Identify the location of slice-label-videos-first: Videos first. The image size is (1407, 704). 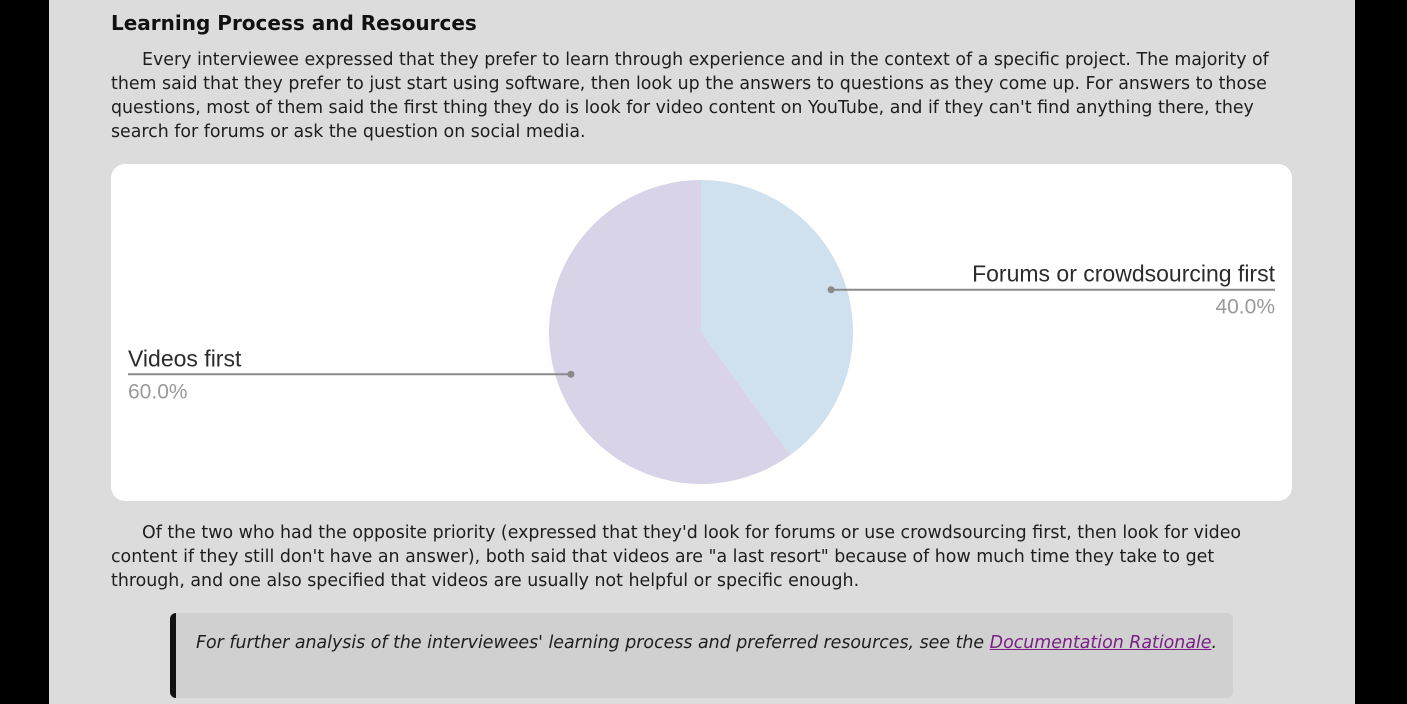
(185, 358).